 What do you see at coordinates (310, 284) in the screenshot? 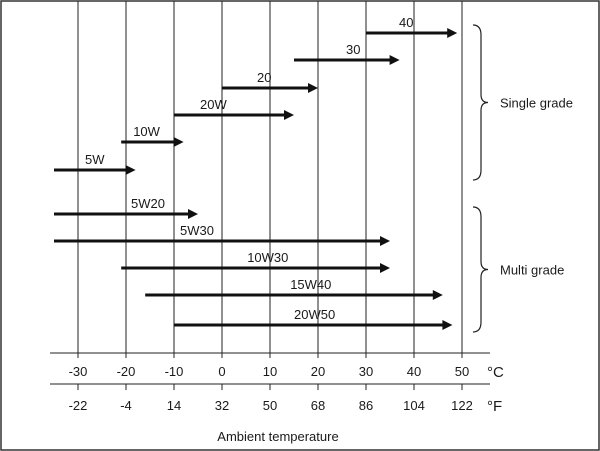
I see `series-label-15W40: 15W40` at bounding box center [310, 284].